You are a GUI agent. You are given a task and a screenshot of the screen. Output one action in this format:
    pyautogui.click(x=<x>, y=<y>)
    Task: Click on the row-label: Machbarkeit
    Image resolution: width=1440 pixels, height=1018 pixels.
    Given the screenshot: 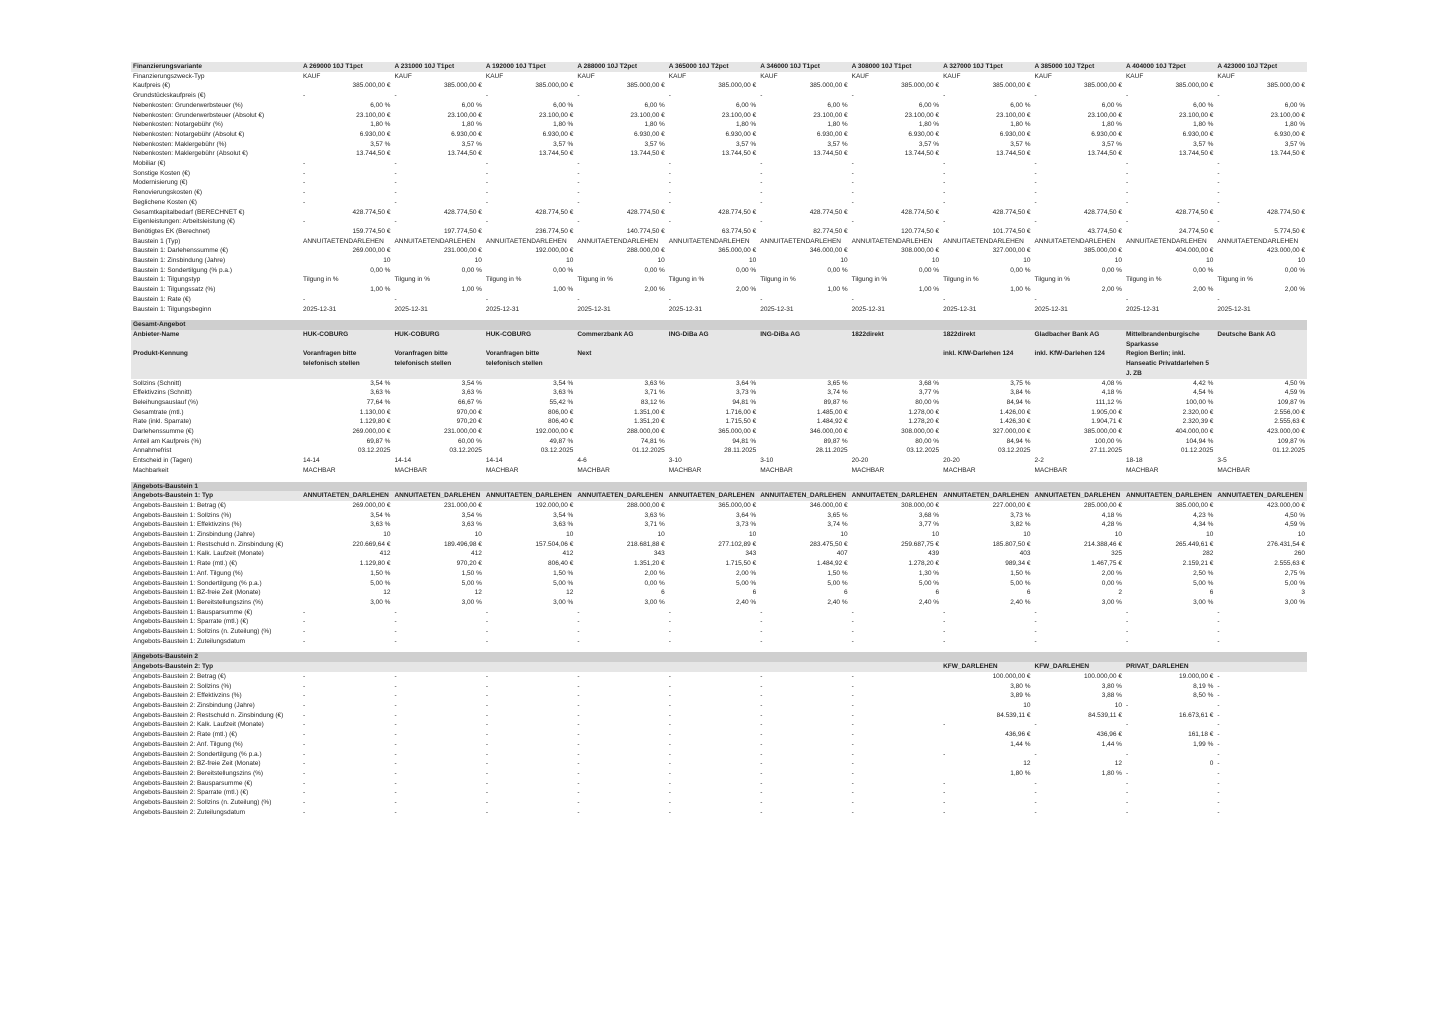 What is the action you would take?
    pyautogui.click(x=151, y=470)
    